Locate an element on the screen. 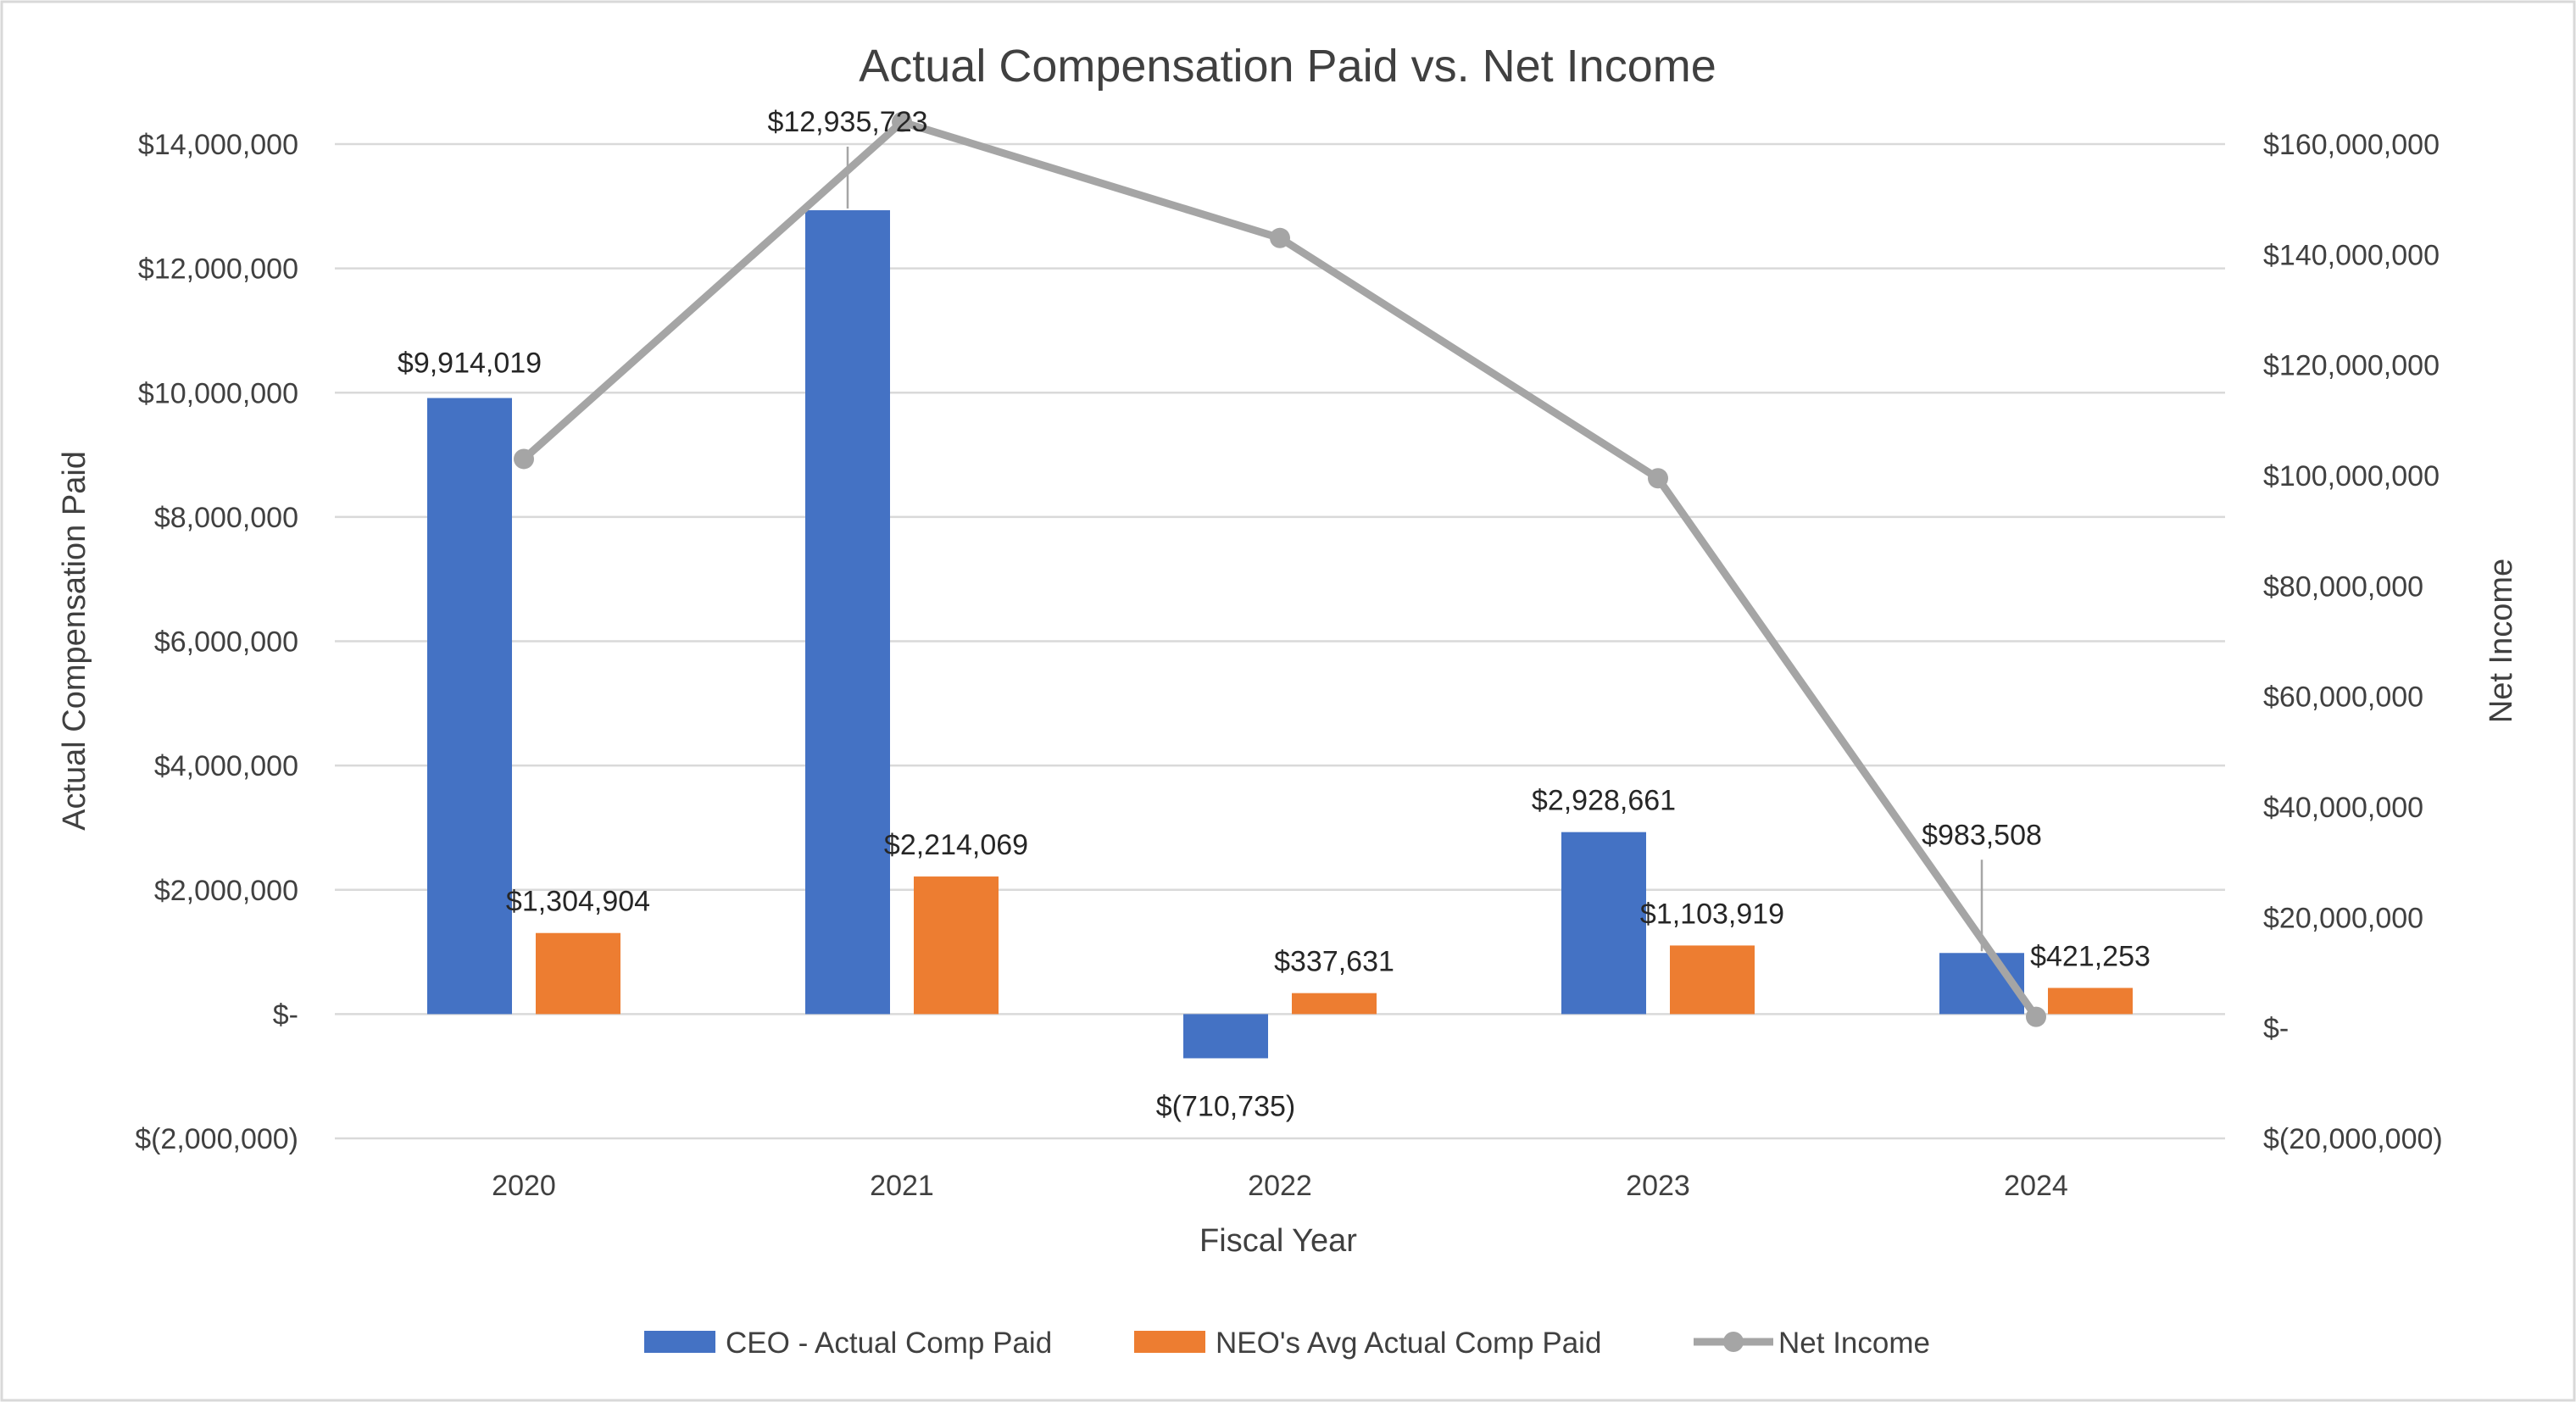 This screenshot has height=1402, width=2576. x-axis-ticks: 2020 2021 2022 2023 2024 is located at coordinates (1280, 1186).